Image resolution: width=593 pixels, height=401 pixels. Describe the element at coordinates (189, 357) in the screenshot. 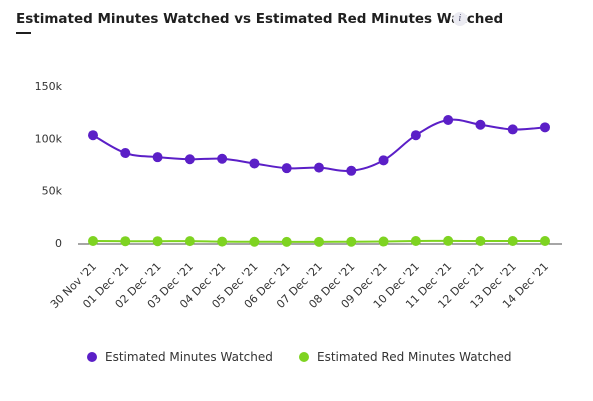

I see `legend-label: Estimated Minutes Watched` at that location.